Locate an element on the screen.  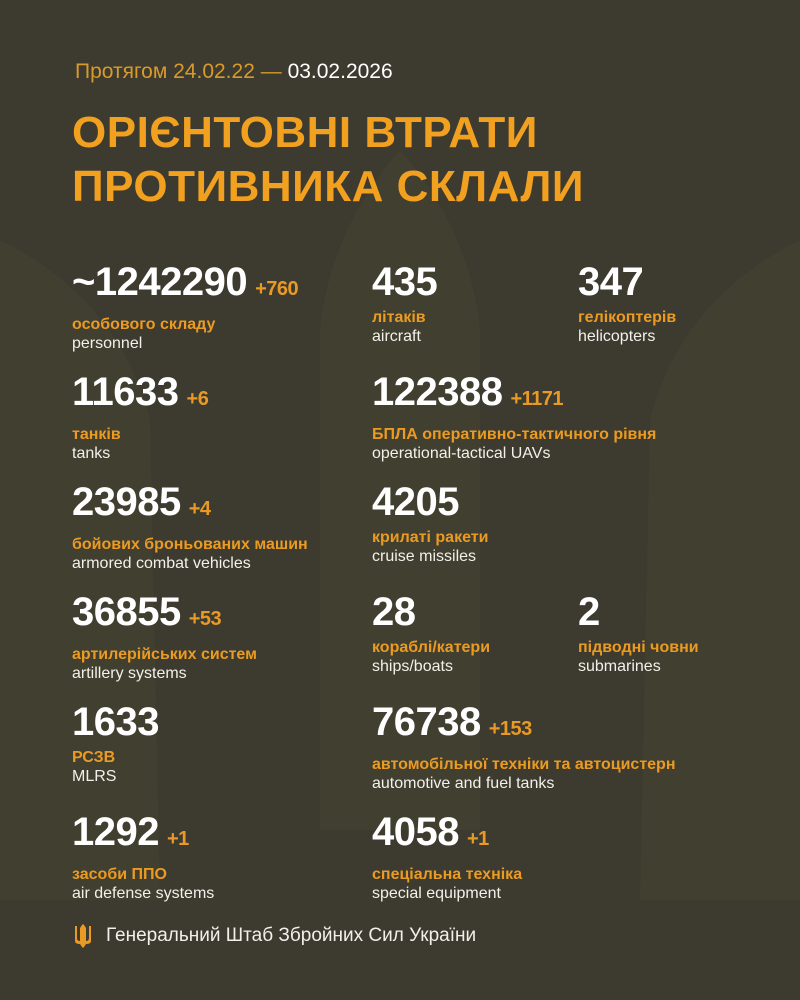
stat-submarines: 2 підводні човни submarines is located at coordinates (638, 634).